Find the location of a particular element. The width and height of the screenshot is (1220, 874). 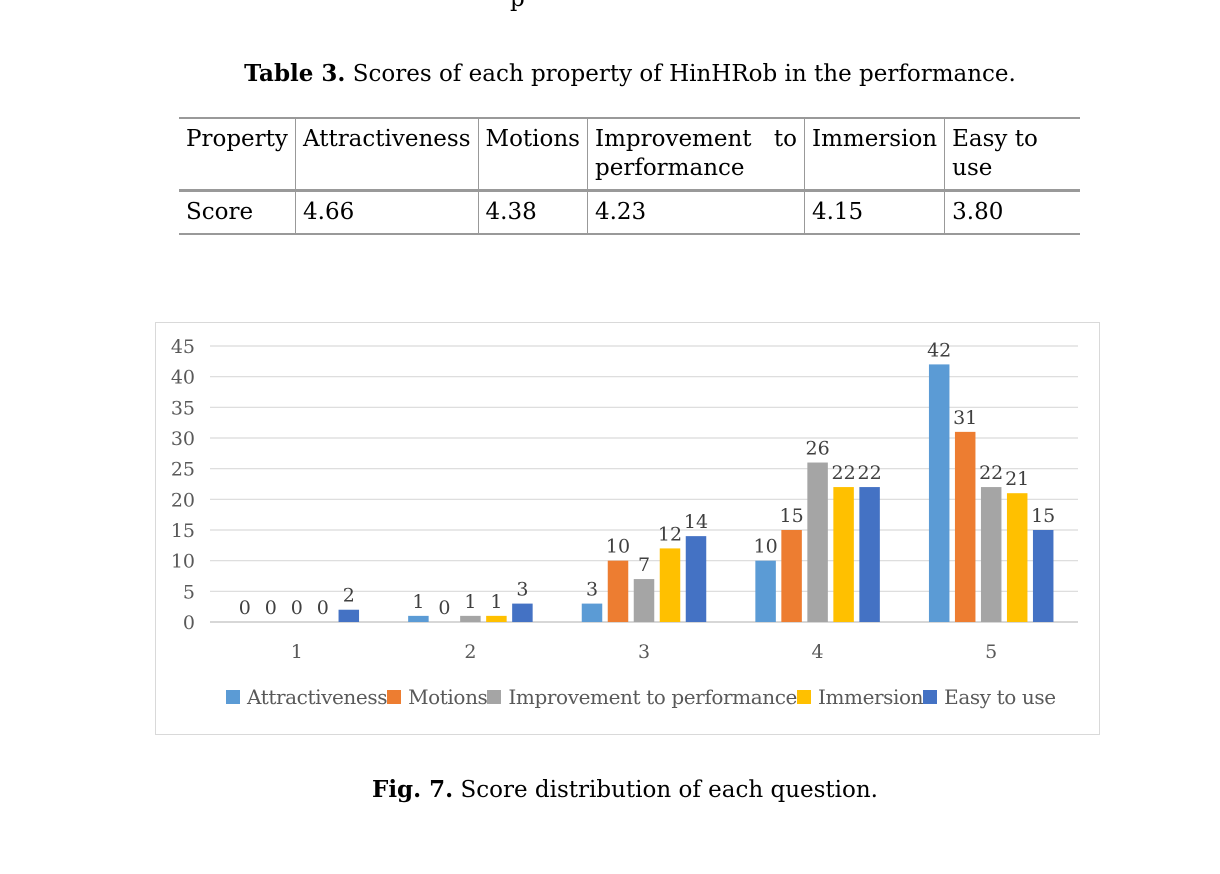

y-tick-label: 0 is located at coordinates (189, 623).